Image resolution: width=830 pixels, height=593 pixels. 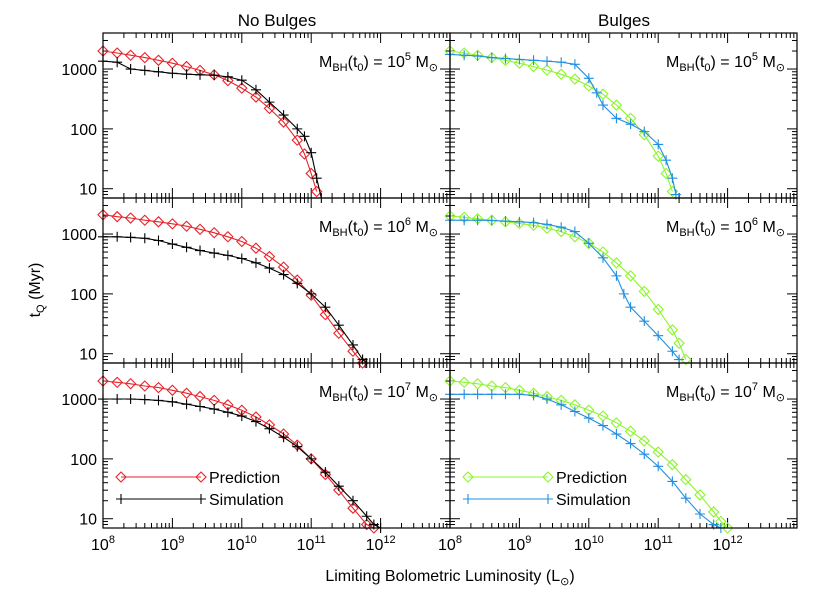 I want to click on x-axis-label: Limiting Bolometric Luminosity (L⊙), so click(x=449, y=578).